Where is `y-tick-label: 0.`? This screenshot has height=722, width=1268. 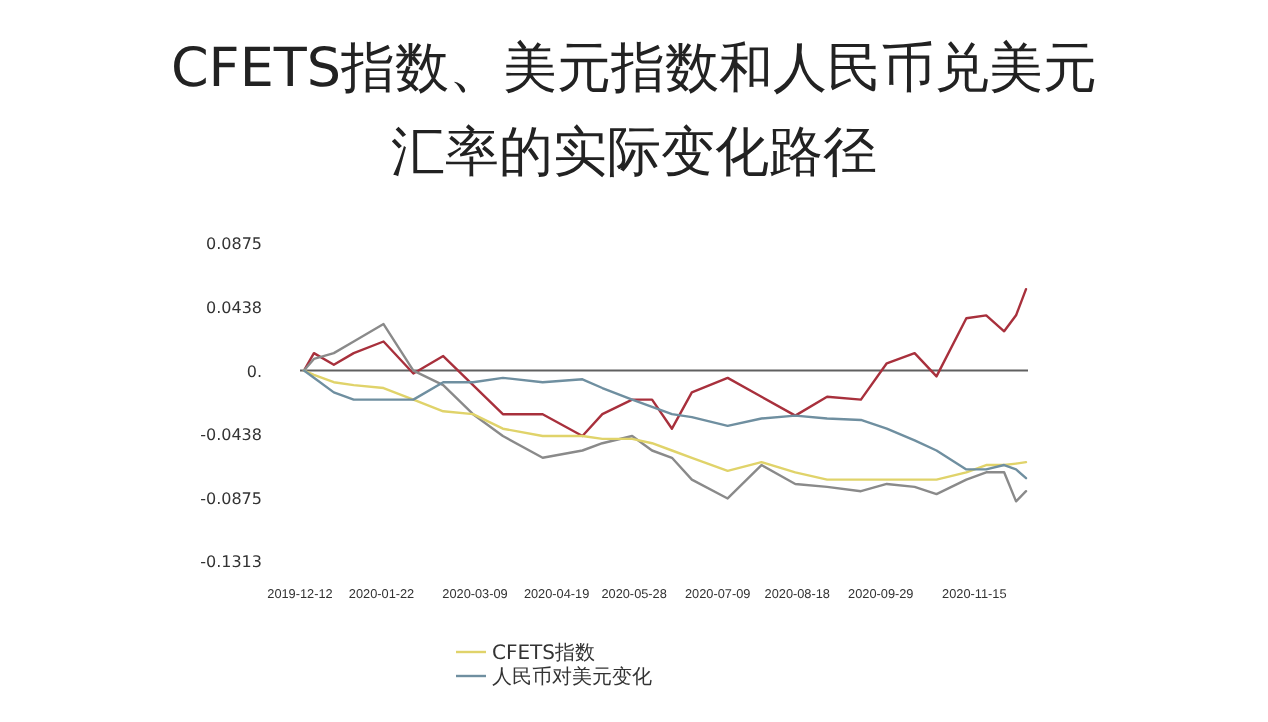
y-tick-label: 0. is located at coordinates (254, 371).